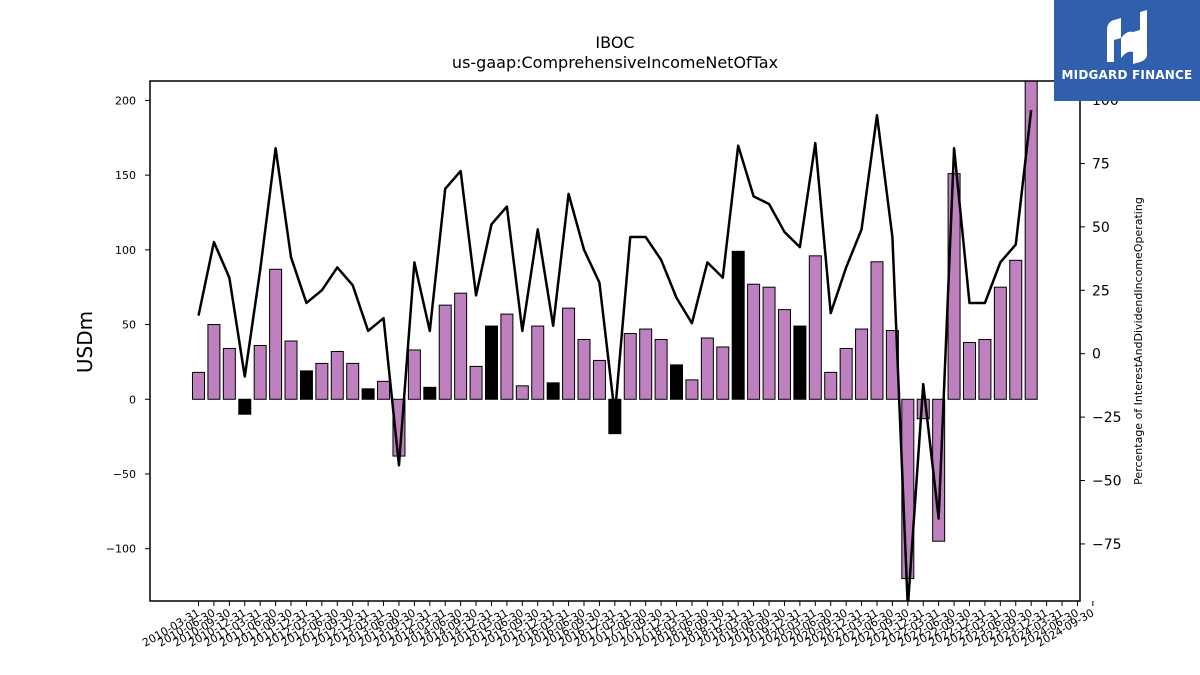 Image resolution: width=1200 pixels, height=675 pixels. Describe the element at coordinates (1107, 418) in the screenshot. I see `y2-tick-label: −25` at that location.